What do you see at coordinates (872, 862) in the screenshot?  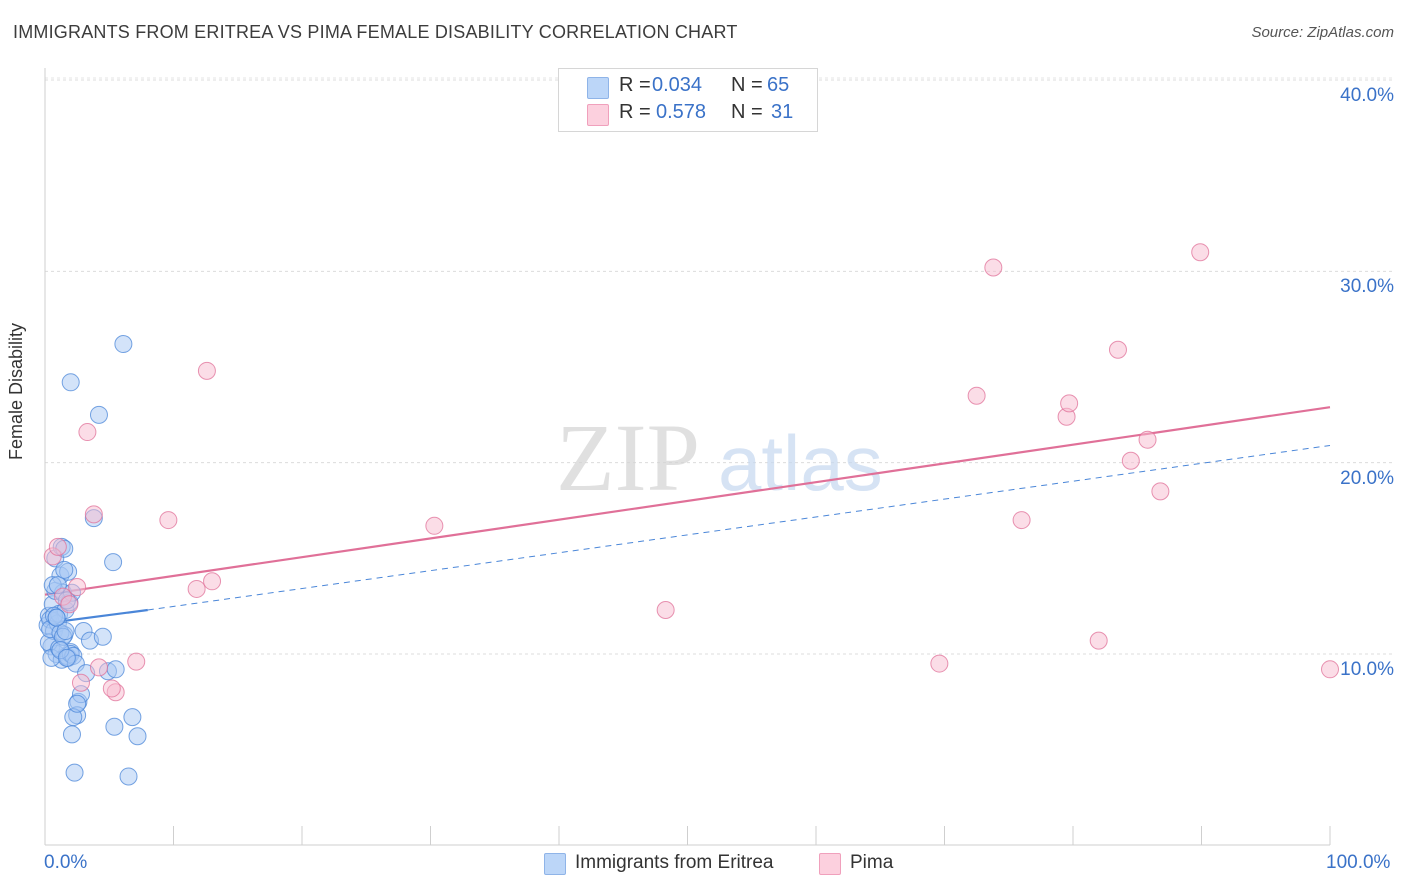 I see `bottom-legend-label: Pima` at bounding box center [872, 862].